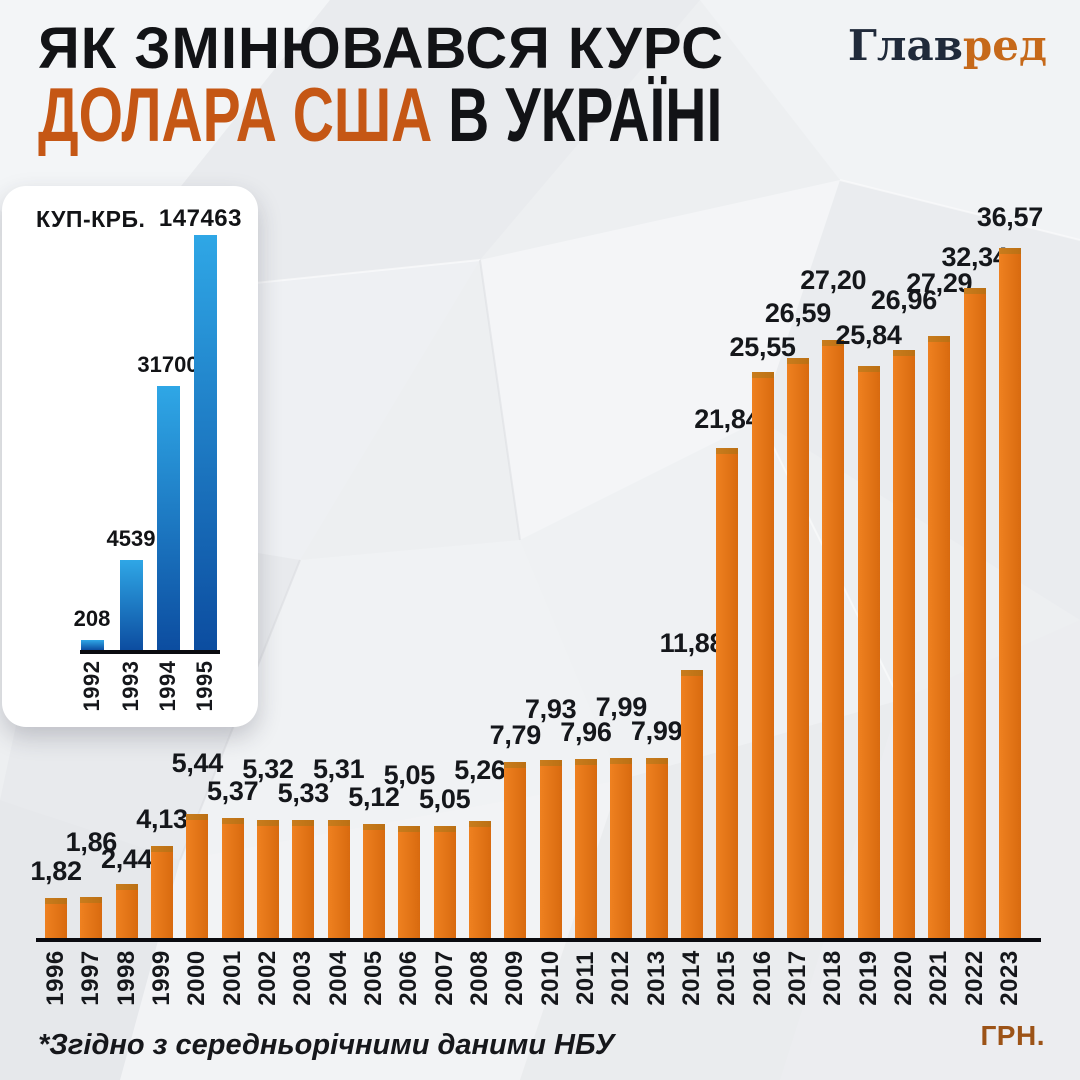 The width and height of the screenshot is (1080, 1080). I want to click on bar-value-label: 5,32, so click(268, 769).